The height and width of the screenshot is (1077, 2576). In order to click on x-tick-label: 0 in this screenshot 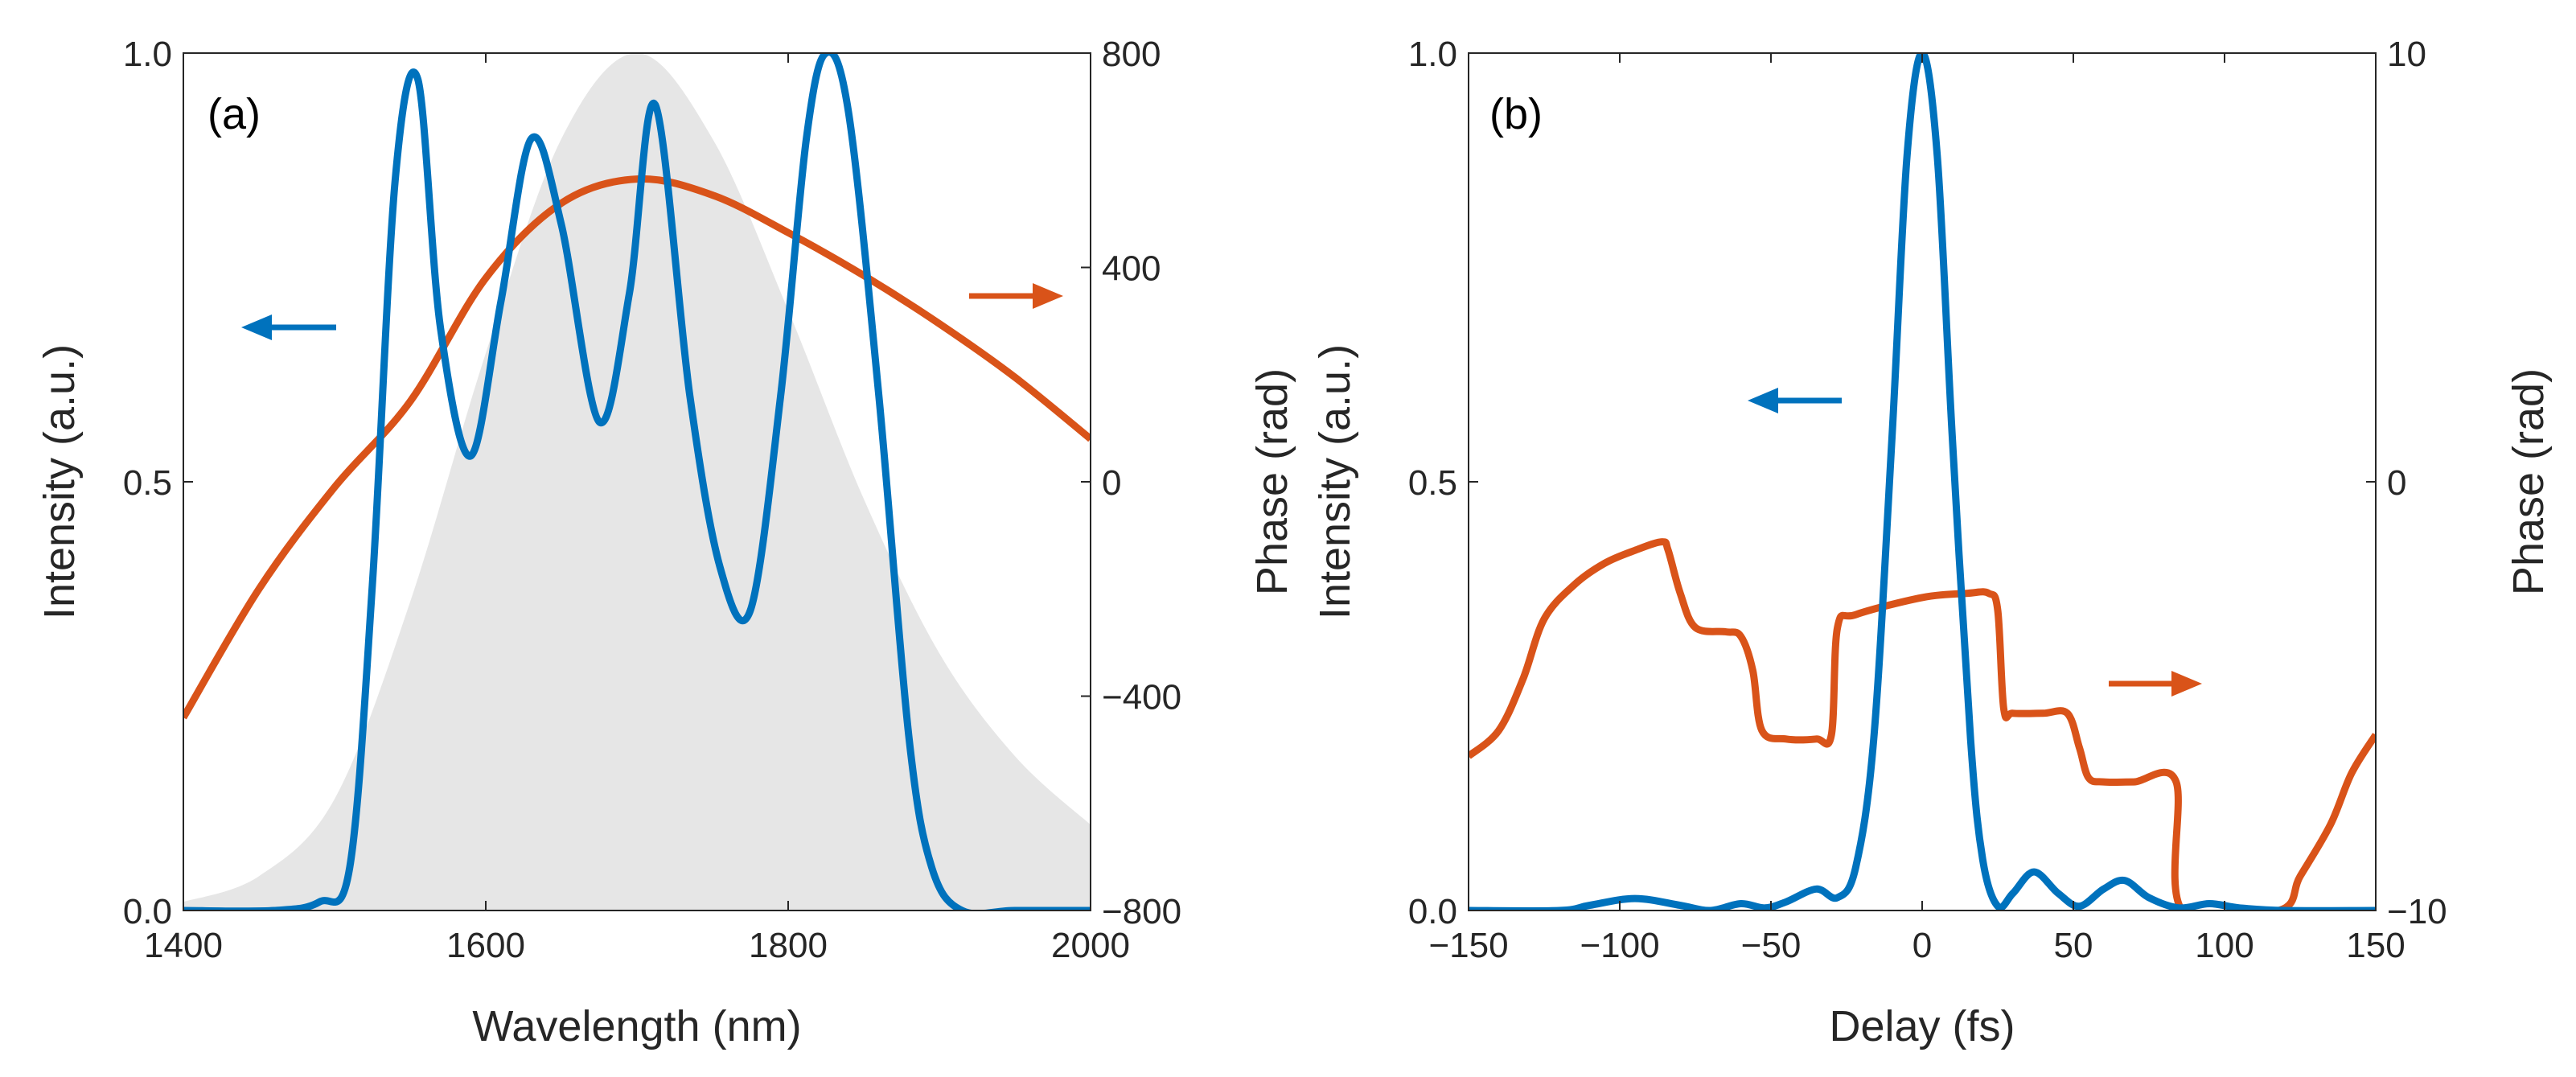, I will do `click(1922, 946)`.